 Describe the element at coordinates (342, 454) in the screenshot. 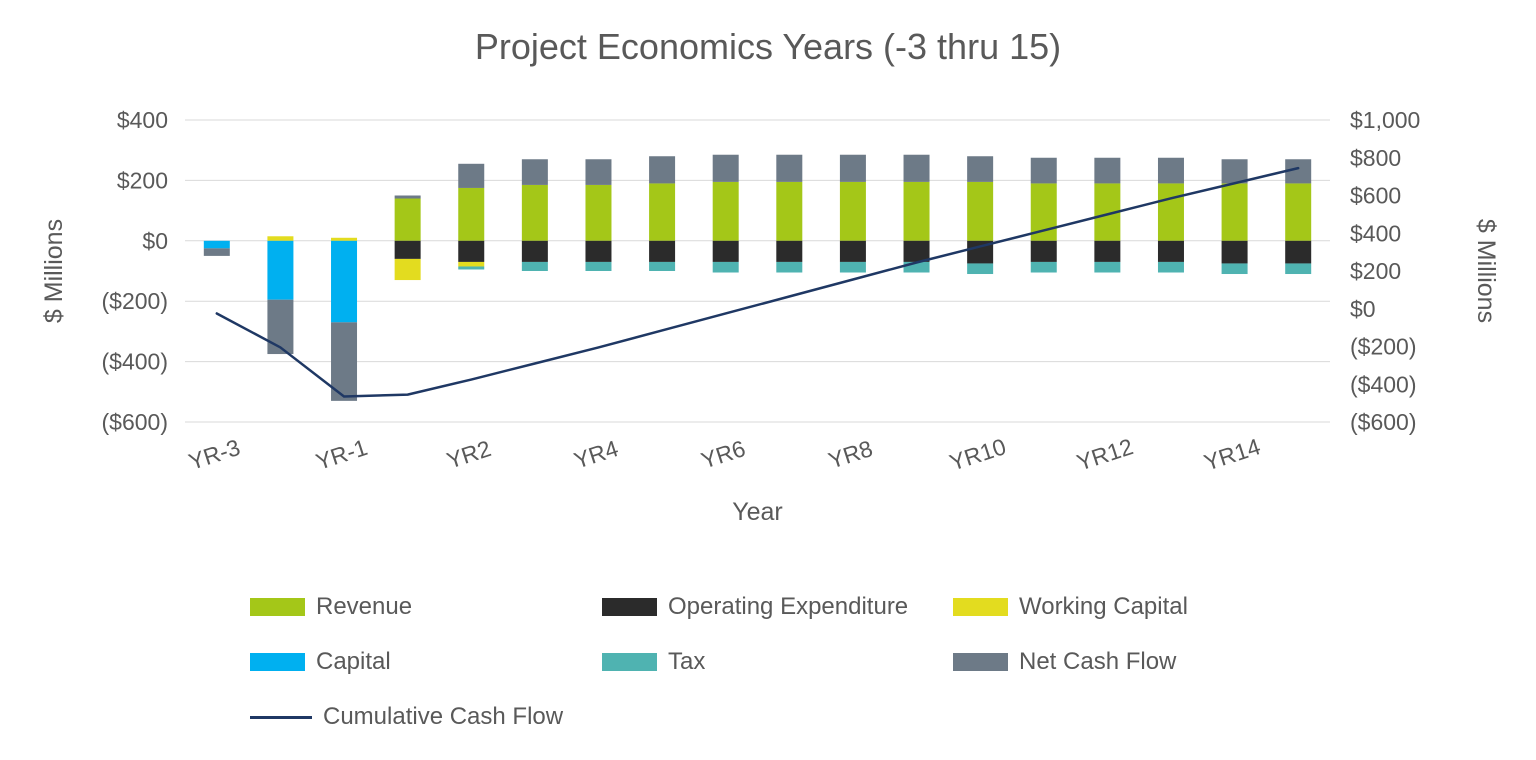

I see `svg-text: YR-1` at that location.